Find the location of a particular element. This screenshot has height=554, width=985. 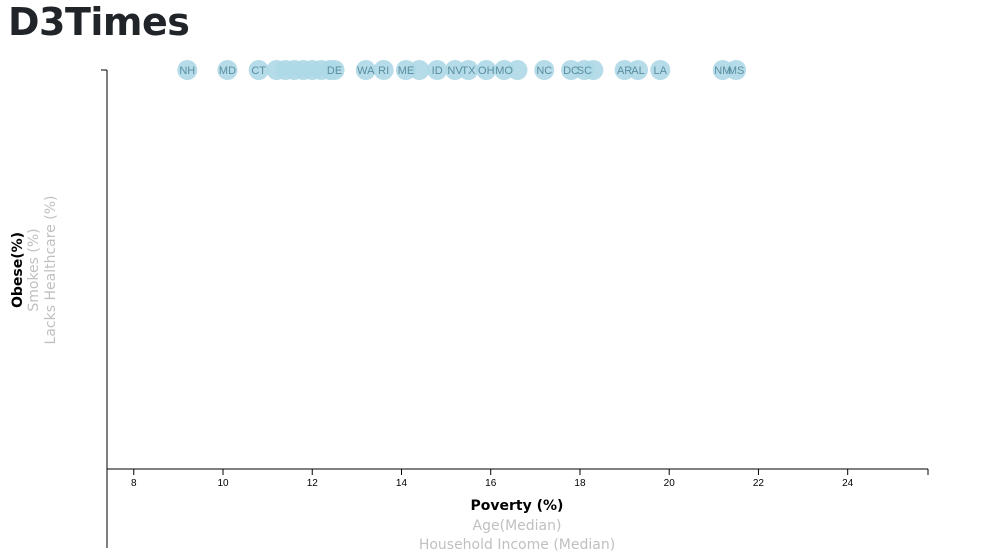

state-label: NC is located at coordinates (544, 71).